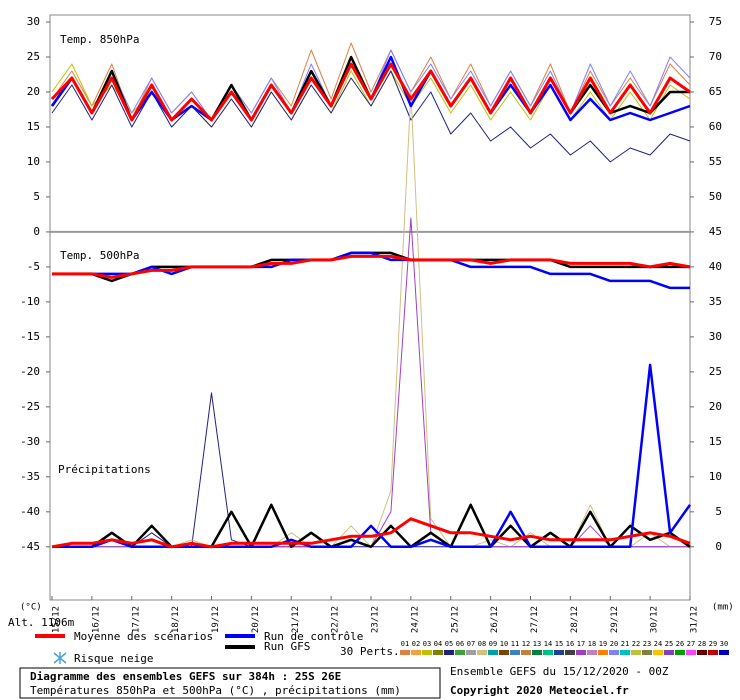 This screenshot has height=700, width=740. Describe the element at coordinates (33, 266) in the screenshot. I see `y-tick-label: -5` at that location.